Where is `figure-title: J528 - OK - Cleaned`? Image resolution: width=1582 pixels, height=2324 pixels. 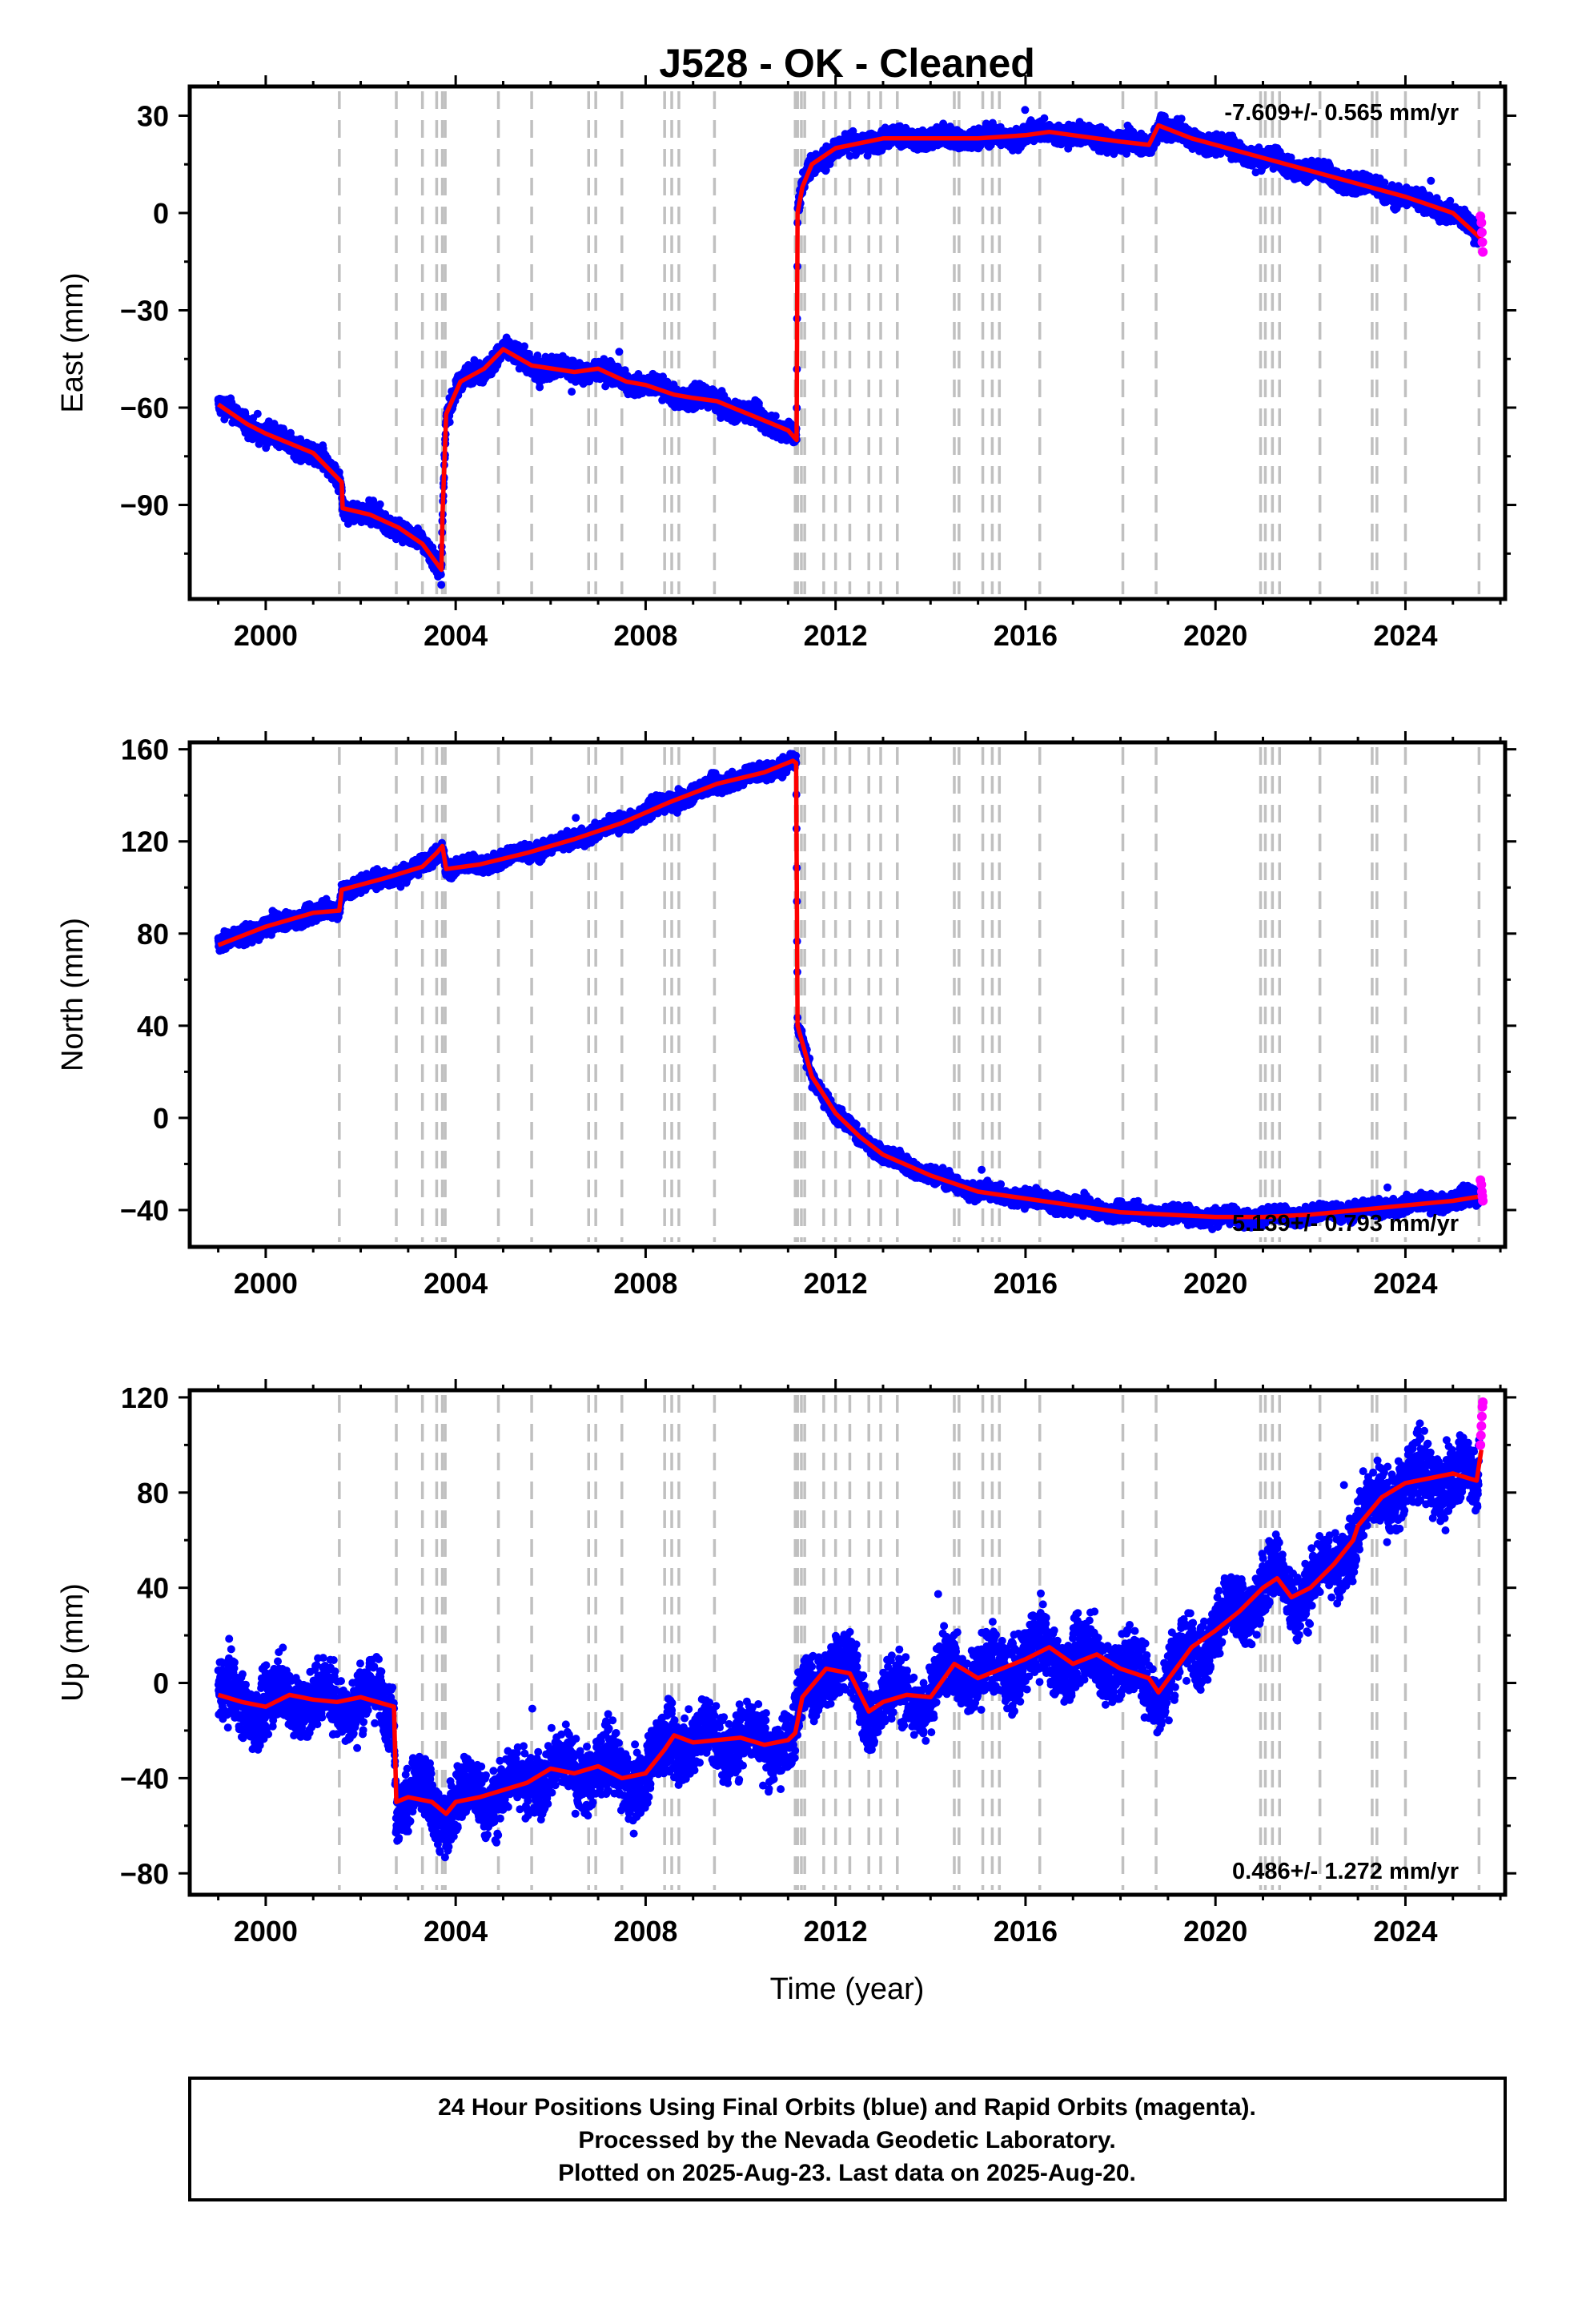 figure-title: J528 - OK - Cleaned is located at coordinates (847, 63).